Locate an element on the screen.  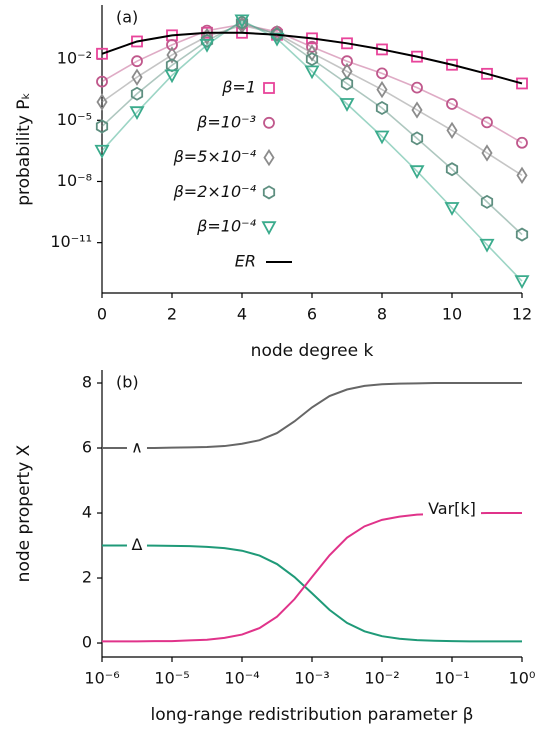
y-tick-label: 6 is located at coordinates (87, 447).